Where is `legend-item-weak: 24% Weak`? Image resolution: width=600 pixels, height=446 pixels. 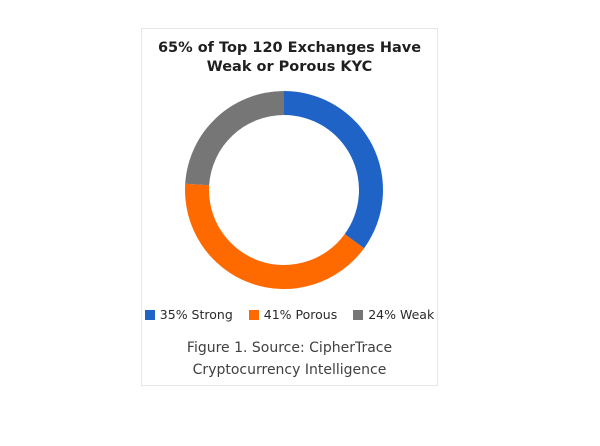 legend-item-weak: 24% Weak is located at coordinates (393, 314).